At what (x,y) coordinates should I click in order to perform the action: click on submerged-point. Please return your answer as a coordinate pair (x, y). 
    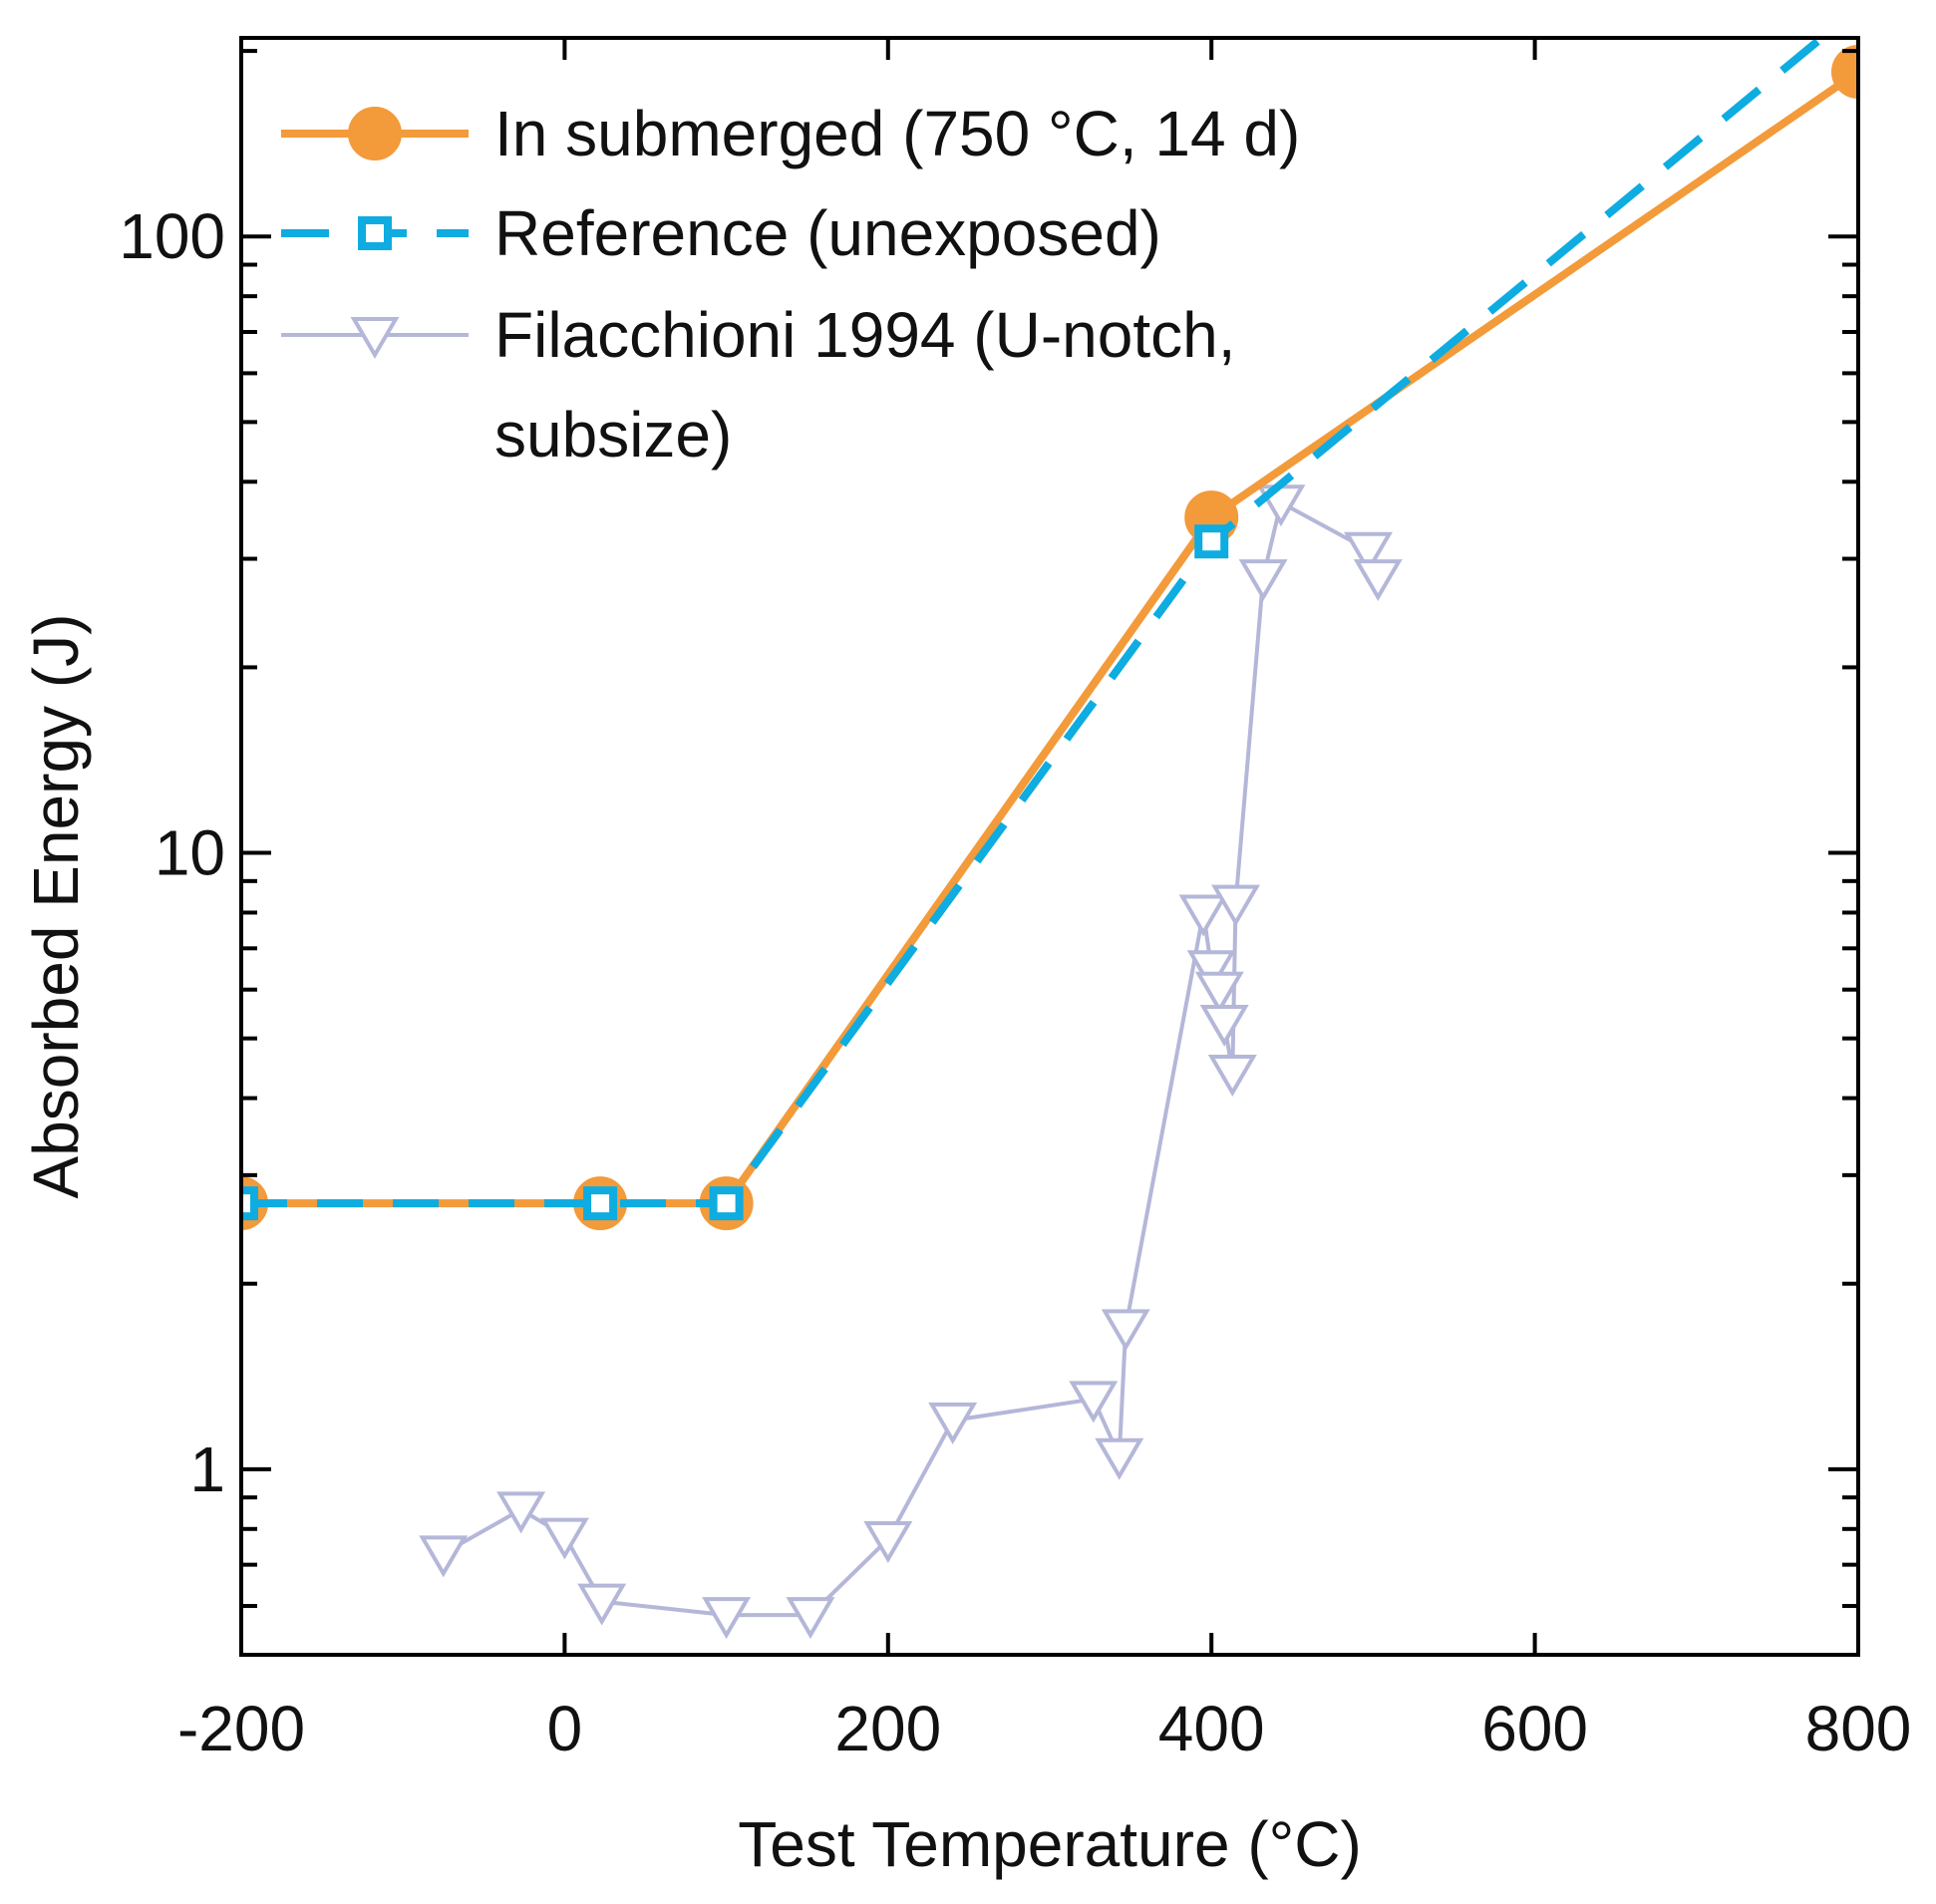
    Looking at the image, I should click on (1844, 72).